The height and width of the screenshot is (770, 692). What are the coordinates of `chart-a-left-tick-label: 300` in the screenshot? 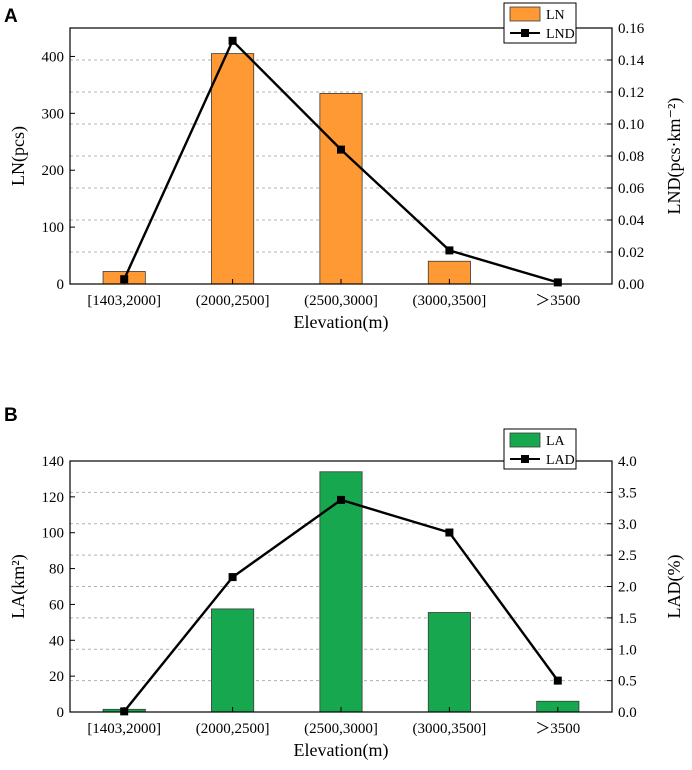 It's located at (53, 114).